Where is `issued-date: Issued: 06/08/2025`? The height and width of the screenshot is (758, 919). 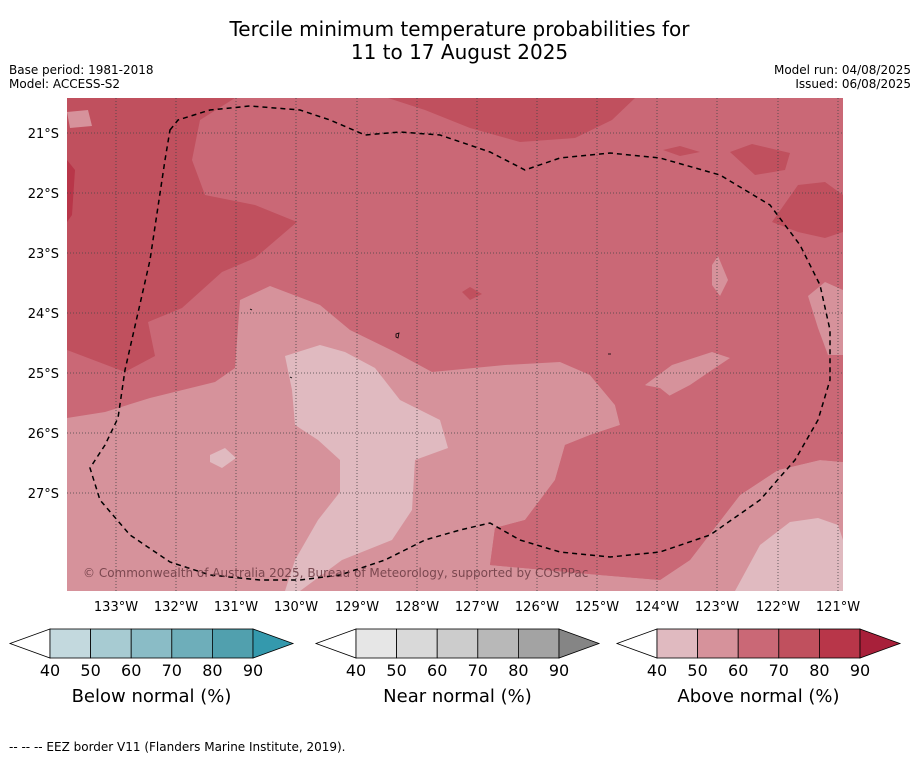
issued-date: Issued: 06/08/2025 is located at coordinates (853, 84).